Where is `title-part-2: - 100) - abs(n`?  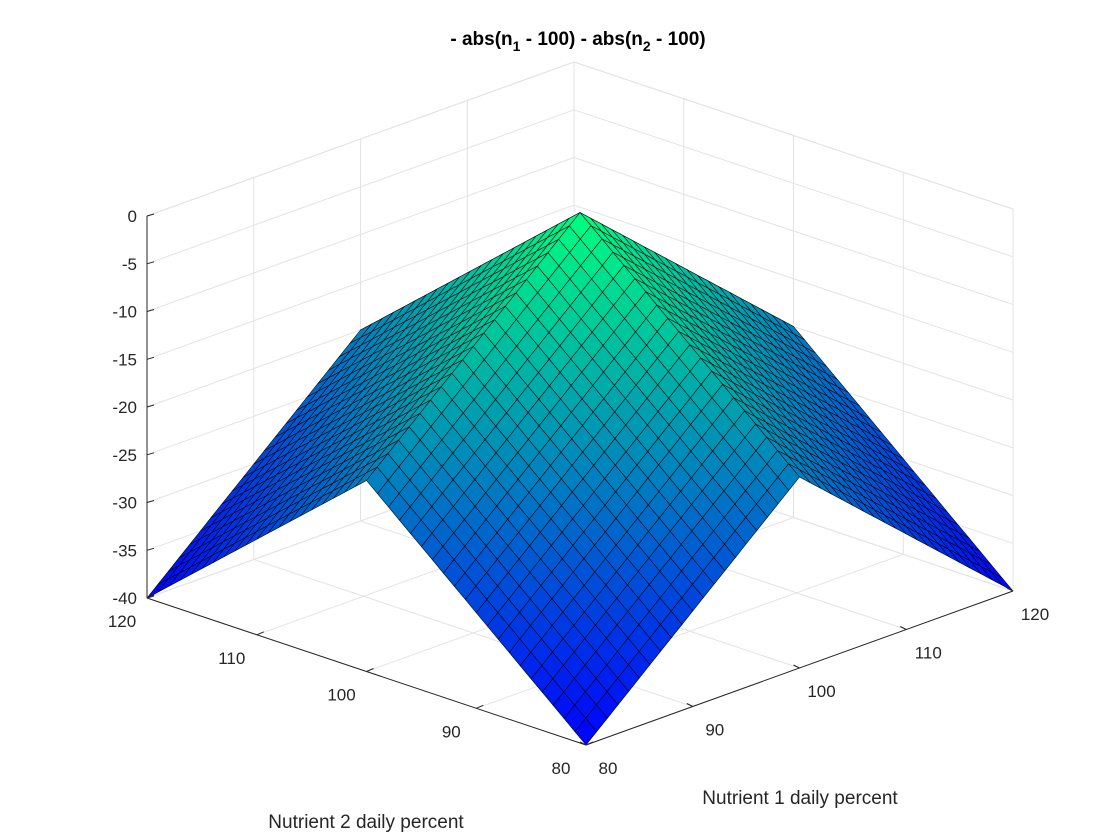 title-part-2: - 100) - abs(n is located at coordinates (581, 39).